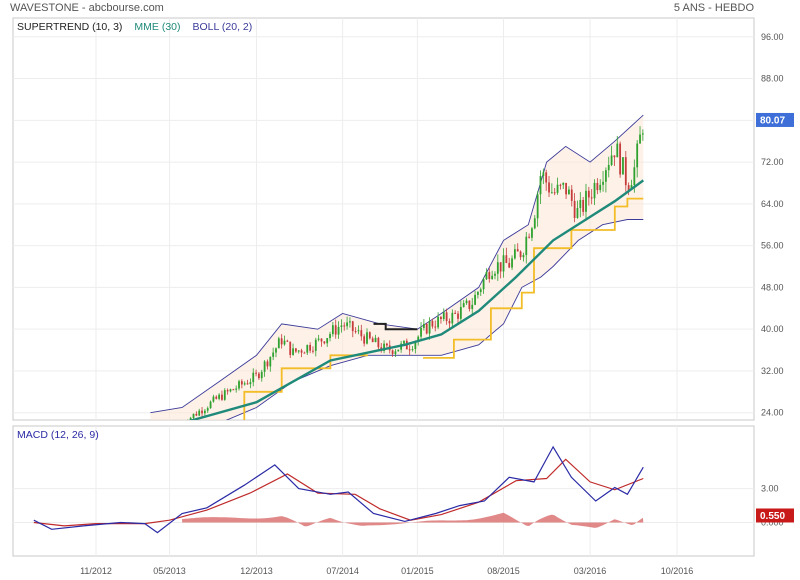 The image size is (800, 580). What do you see at coordinates (395, 326) in the screenshot?
I see `supertrend-down-line` at bounding box center [395, 326].